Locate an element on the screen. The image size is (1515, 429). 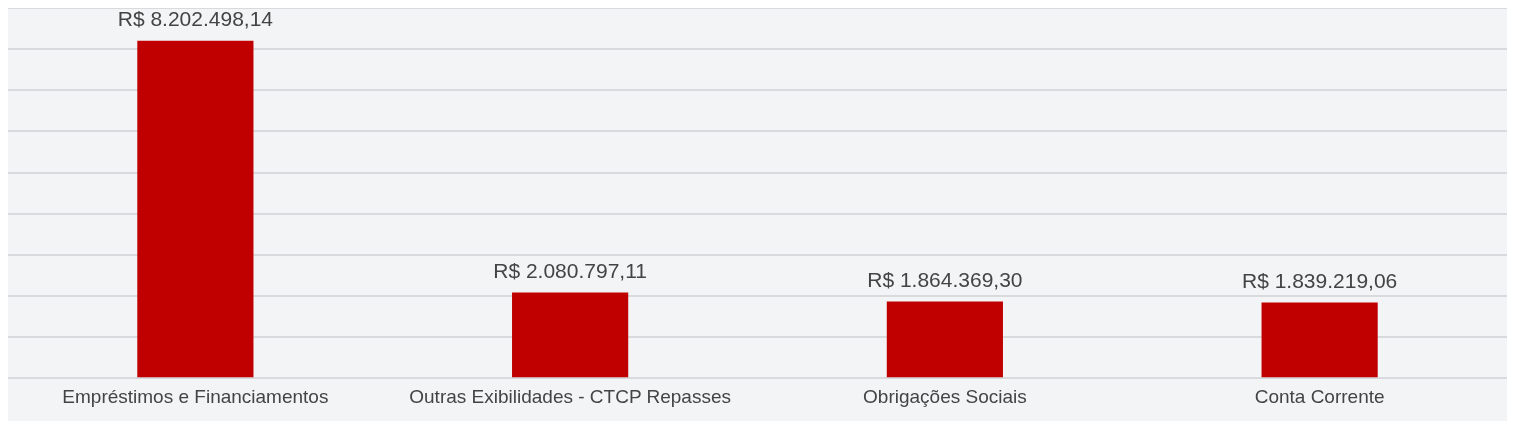
data-label: R$ 1.864.369,30 is located at coordinates (945, 279).